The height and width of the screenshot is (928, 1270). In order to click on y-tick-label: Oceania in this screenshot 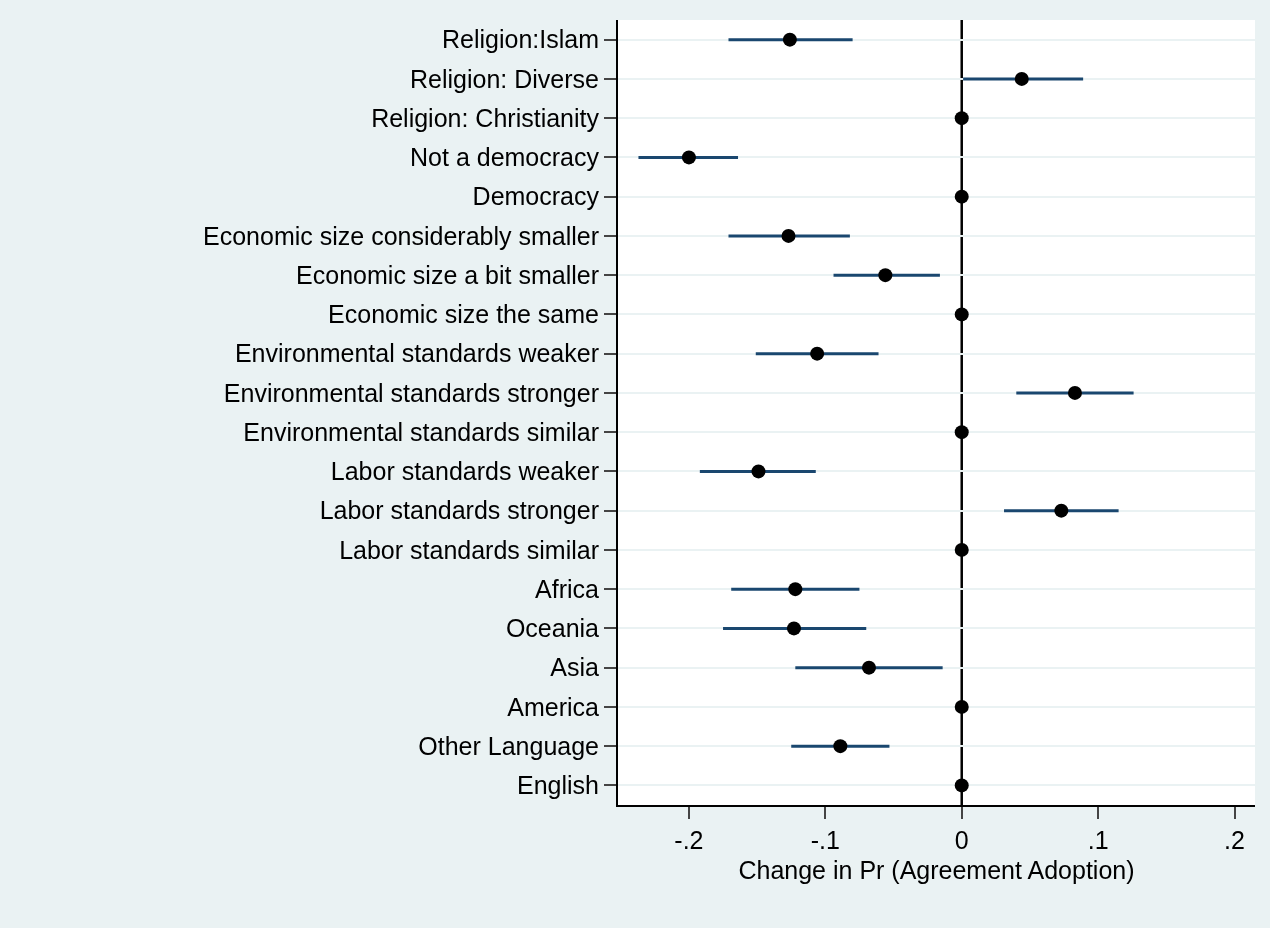, I will do `click(552, 628)`.